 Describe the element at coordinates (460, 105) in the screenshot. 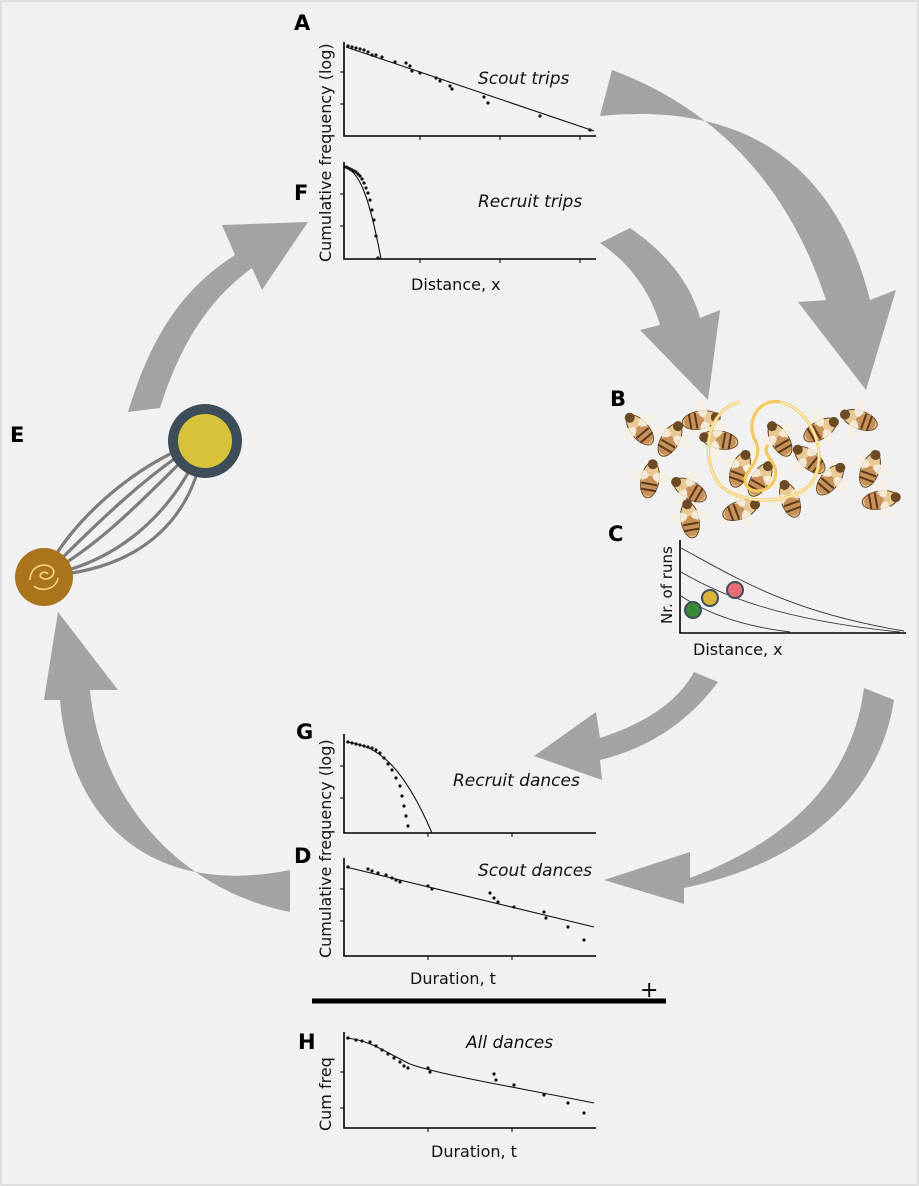

I see `panel-a-ticks` at that location.